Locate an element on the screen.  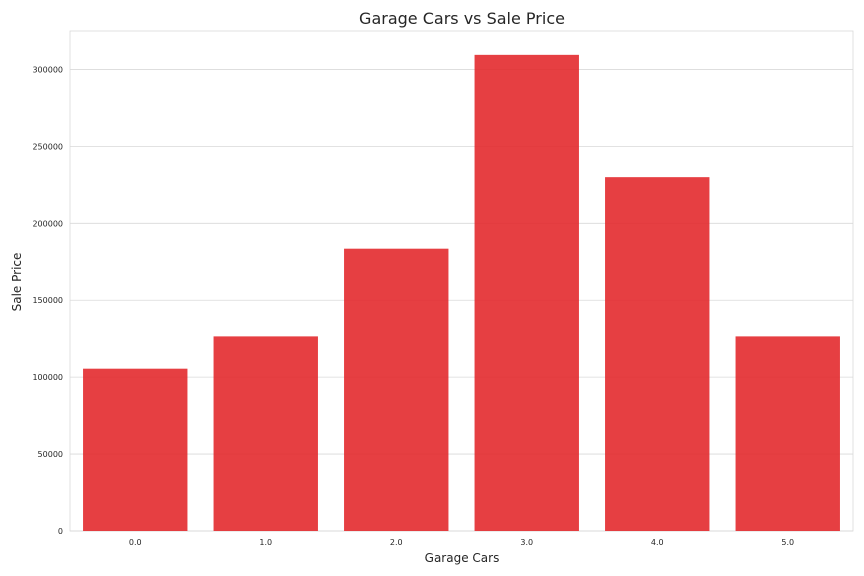
y-tick-label: 150000 is located at coordinates (47, 300).